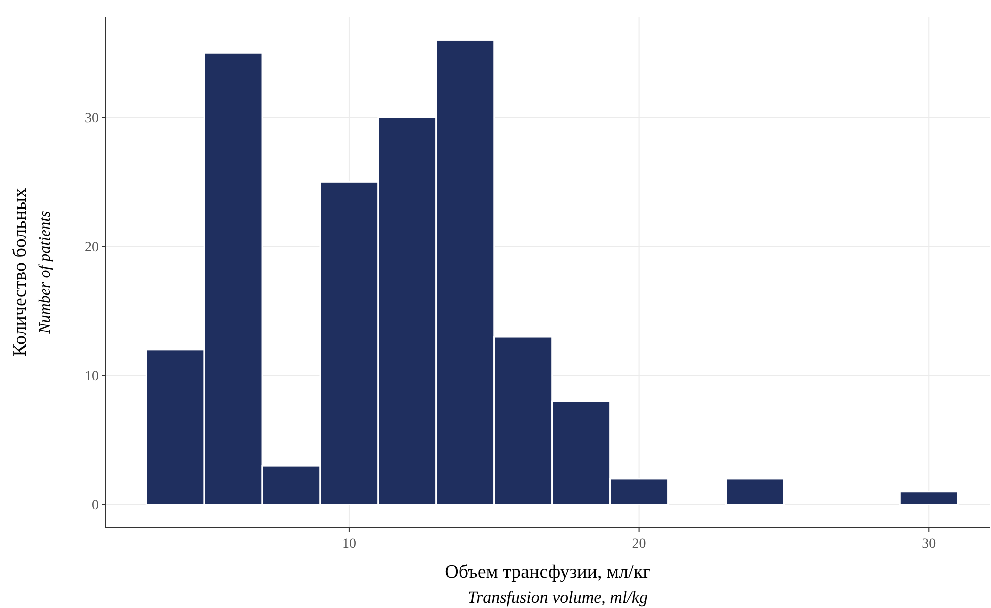  What do you see at coordinates (32, 272) in the screenshot?
I see `y-axis-title: Количество больных Number of patients` at bounding box center [32, 272].